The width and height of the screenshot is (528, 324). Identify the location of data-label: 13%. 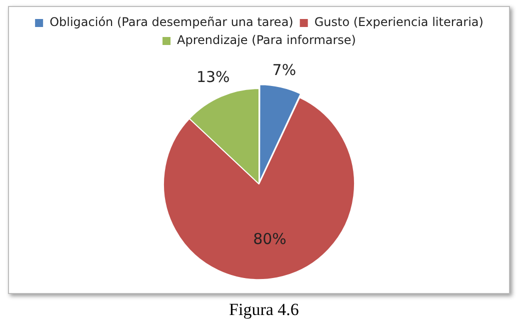
(213, 77).